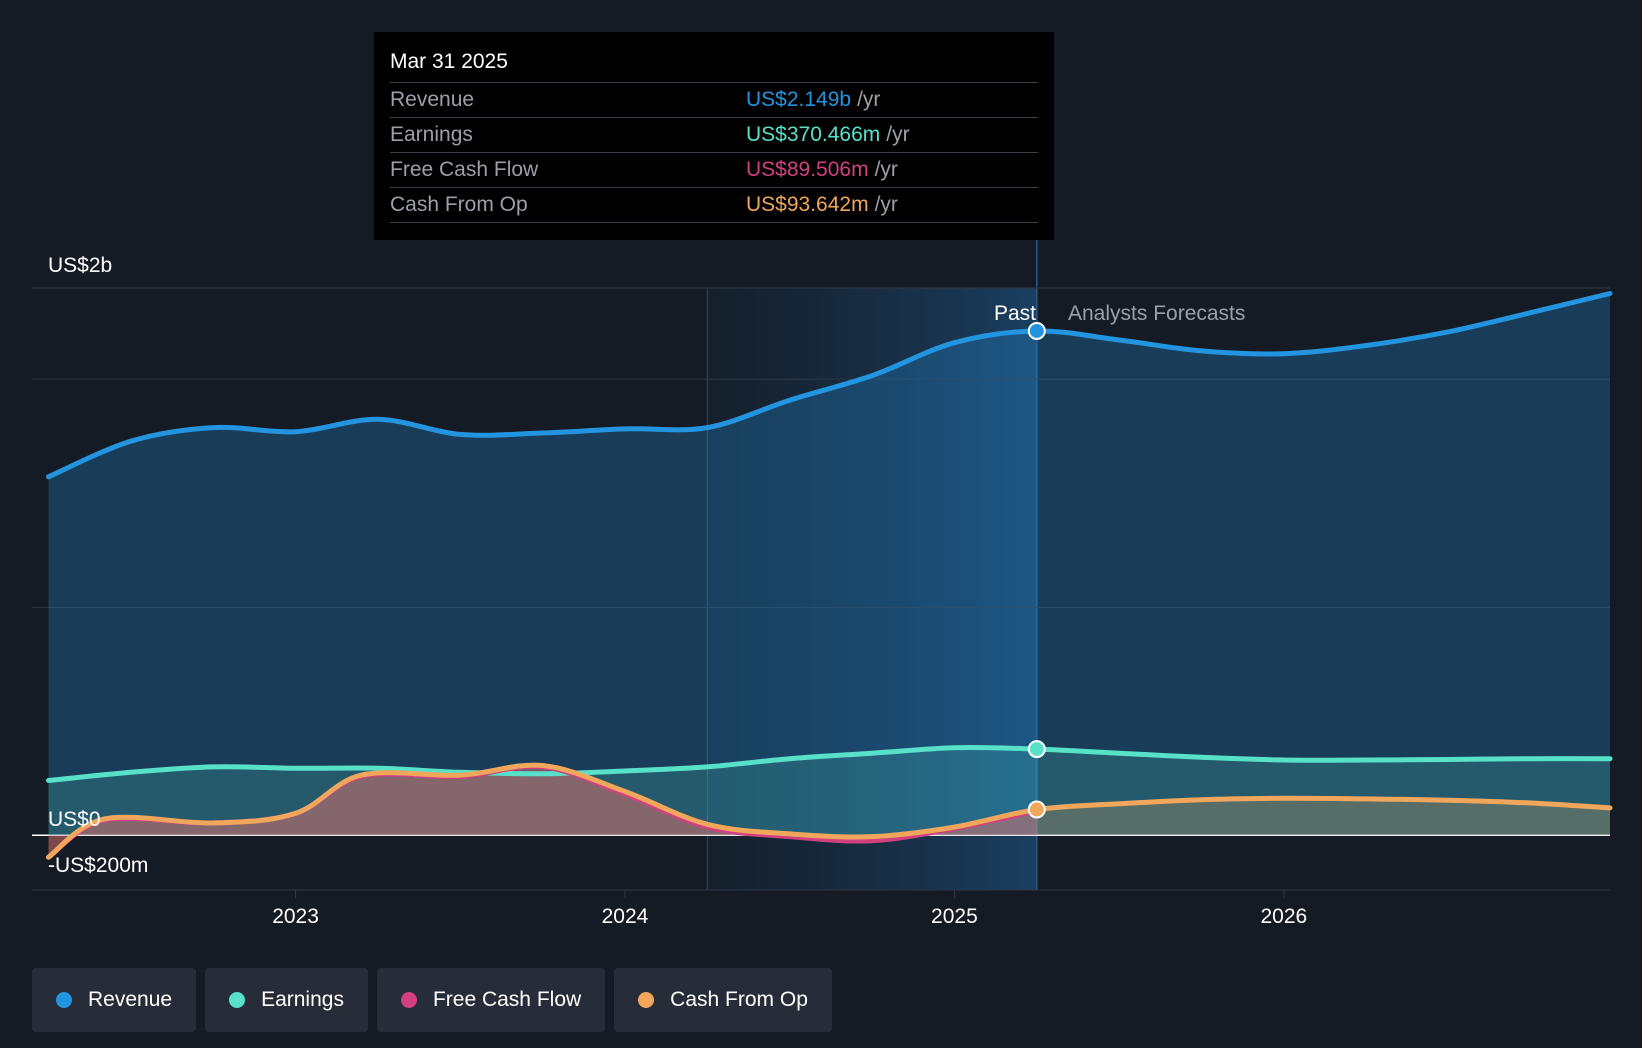  What do you see at coordinates (431, 134) in the screenshot?
I see `tooltip-label: Earnings` at bounding box center [431, 134].